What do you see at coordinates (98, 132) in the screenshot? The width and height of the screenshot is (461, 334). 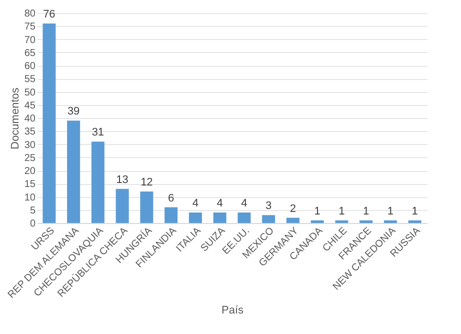 I see `data-label: 31` at bounding box center [98, 132].